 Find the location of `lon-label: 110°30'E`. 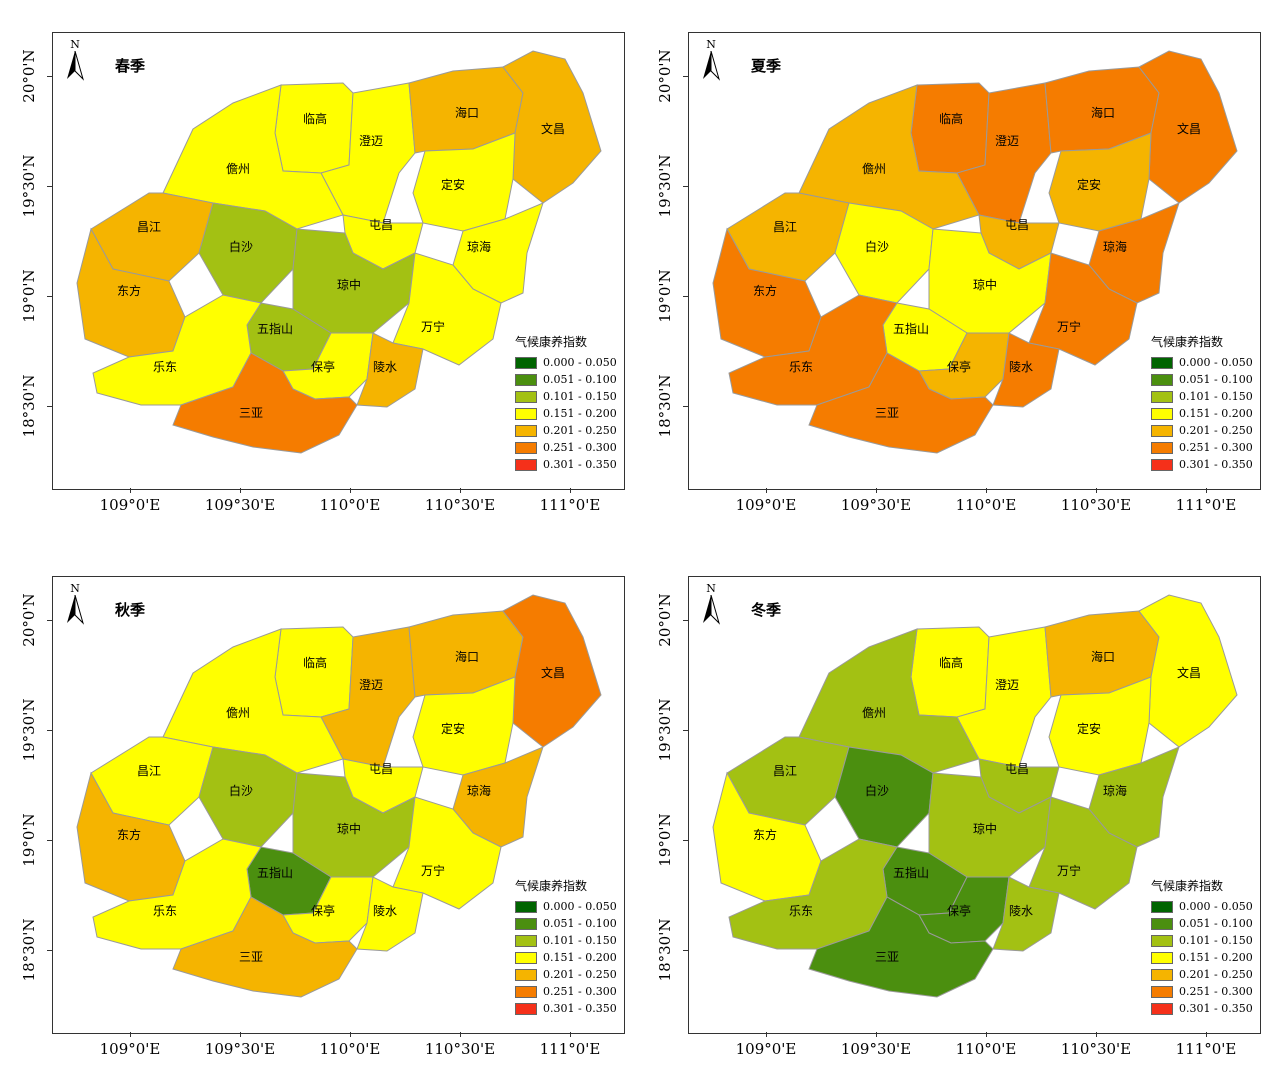

lon-label: 110°30'E is located at coordinates (460, 505).